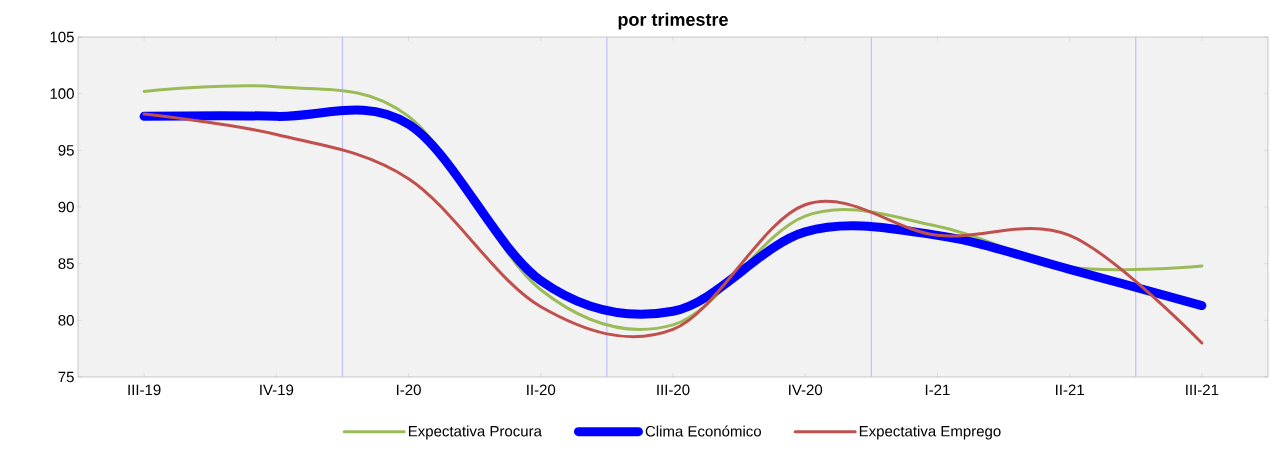 This screenshot has height=450, width=1277. I want to click on x-tick-label: II-21, so click(1070, 390).